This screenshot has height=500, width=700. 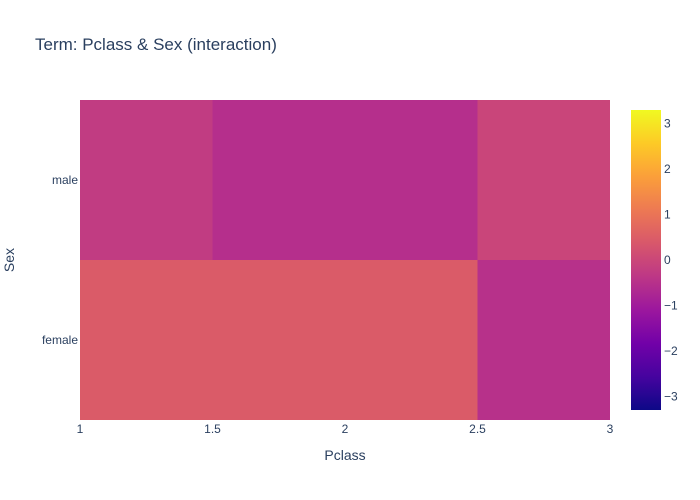 I want to click on y-axis-title: Sex, so click(x=9, y=260).